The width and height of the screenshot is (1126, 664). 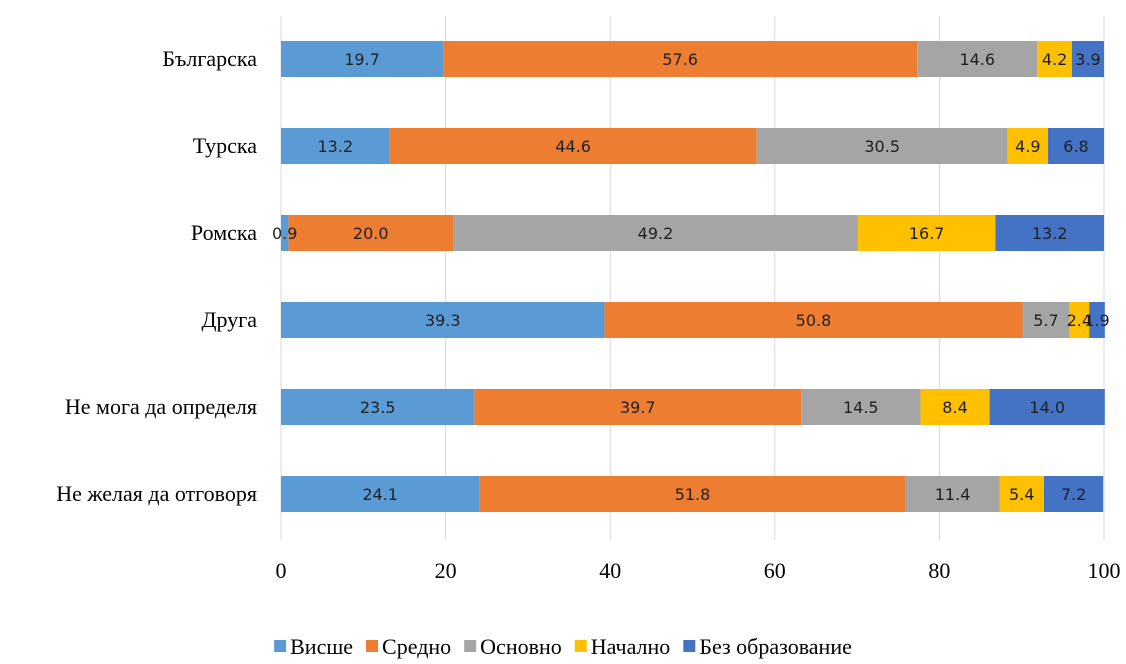 I want to click on category-label-2: Ромска, so click(x=224, y=232).